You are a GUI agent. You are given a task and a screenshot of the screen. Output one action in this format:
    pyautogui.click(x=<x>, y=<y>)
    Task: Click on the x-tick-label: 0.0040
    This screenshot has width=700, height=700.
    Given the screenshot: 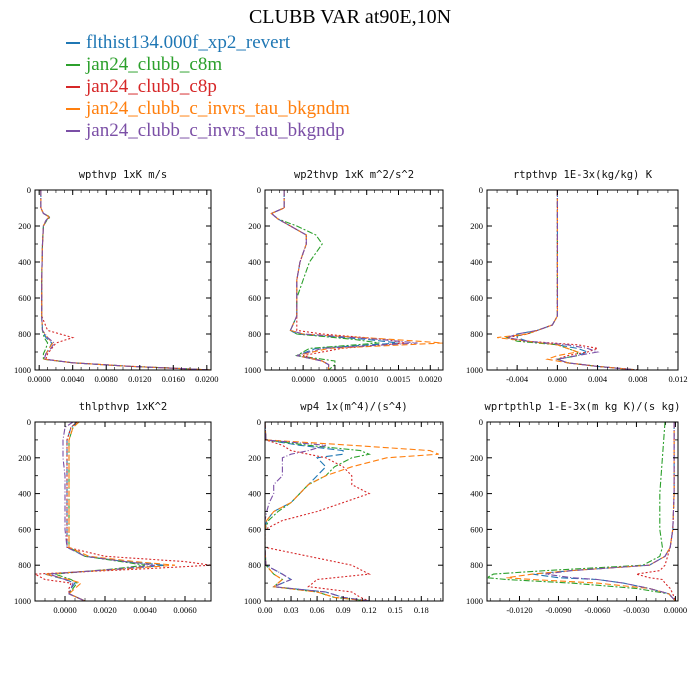 What is the action you would take?
    pyautogui.click(x=144, y=610)
    